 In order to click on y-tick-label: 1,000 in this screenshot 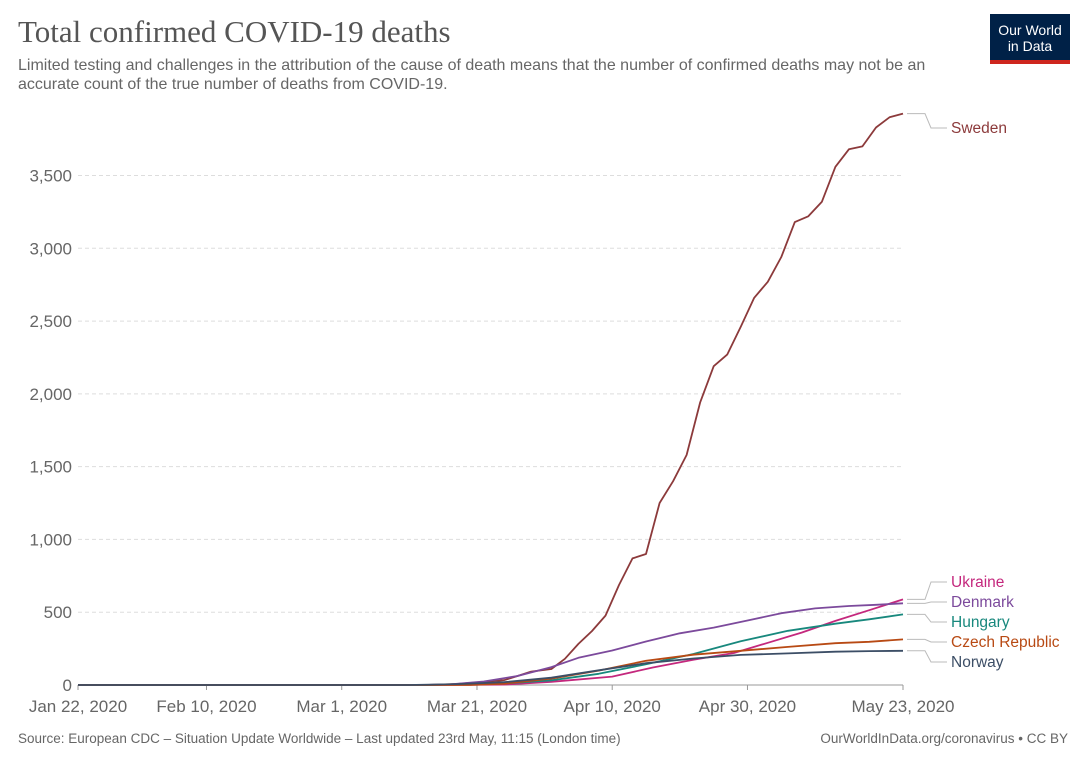, I will do `click(50, 539)`.